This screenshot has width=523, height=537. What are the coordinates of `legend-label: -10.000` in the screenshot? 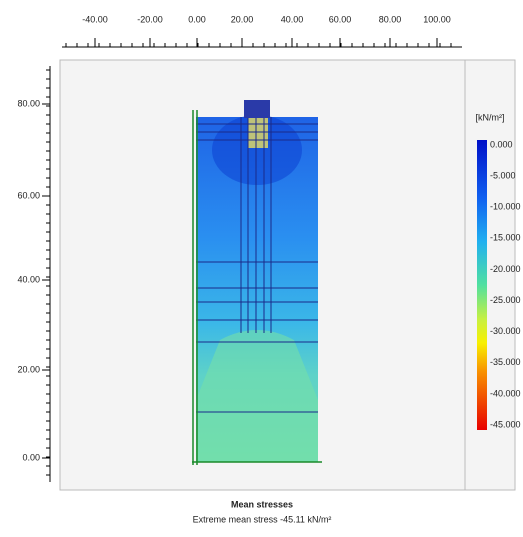 It's located at (505, 207).